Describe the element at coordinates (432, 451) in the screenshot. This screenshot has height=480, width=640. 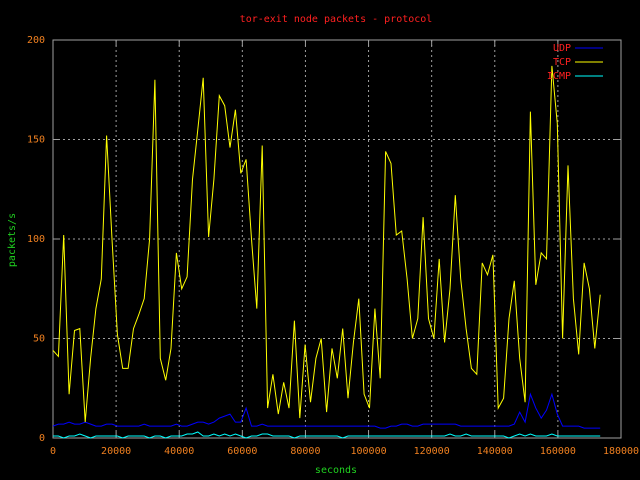
I see `x-tick-label: 120000` at that location.